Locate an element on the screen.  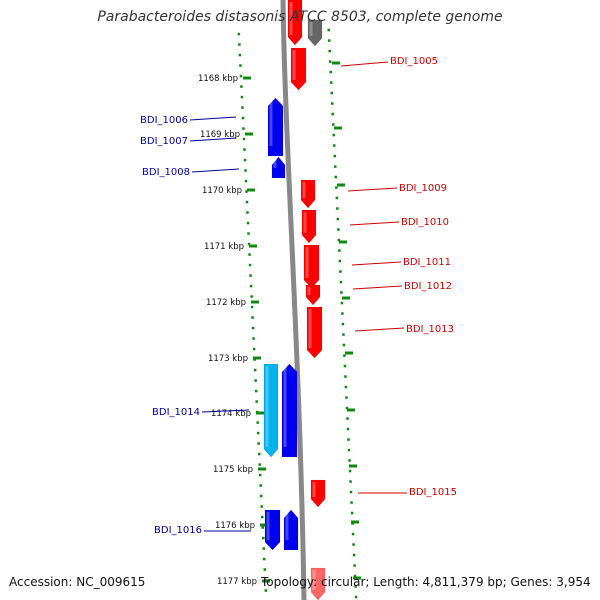
gene-features is located at coordinates (294, 300).